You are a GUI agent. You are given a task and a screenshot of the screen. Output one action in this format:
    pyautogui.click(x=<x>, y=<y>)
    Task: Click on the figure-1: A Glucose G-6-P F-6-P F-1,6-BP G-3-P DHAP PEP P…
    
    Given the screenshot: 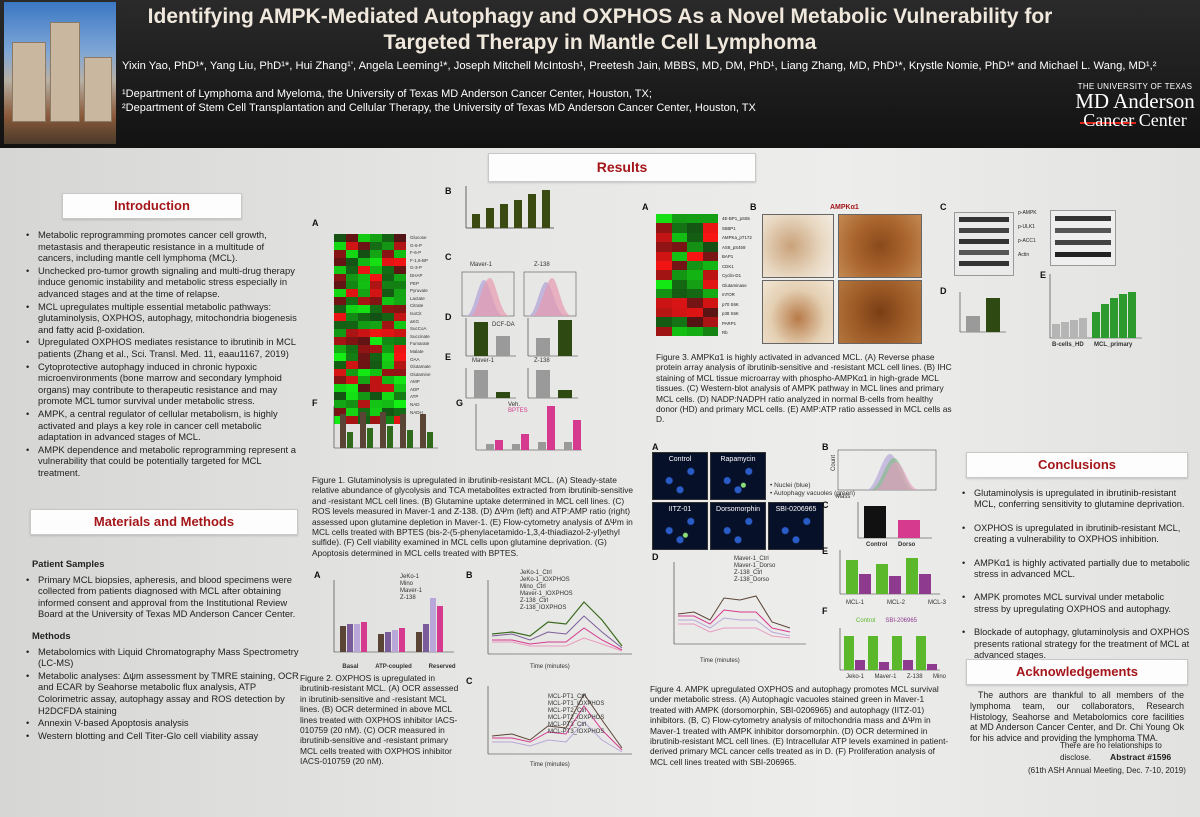 What is the action you would take?
    pyautogui.click(x=472, y=333)
    